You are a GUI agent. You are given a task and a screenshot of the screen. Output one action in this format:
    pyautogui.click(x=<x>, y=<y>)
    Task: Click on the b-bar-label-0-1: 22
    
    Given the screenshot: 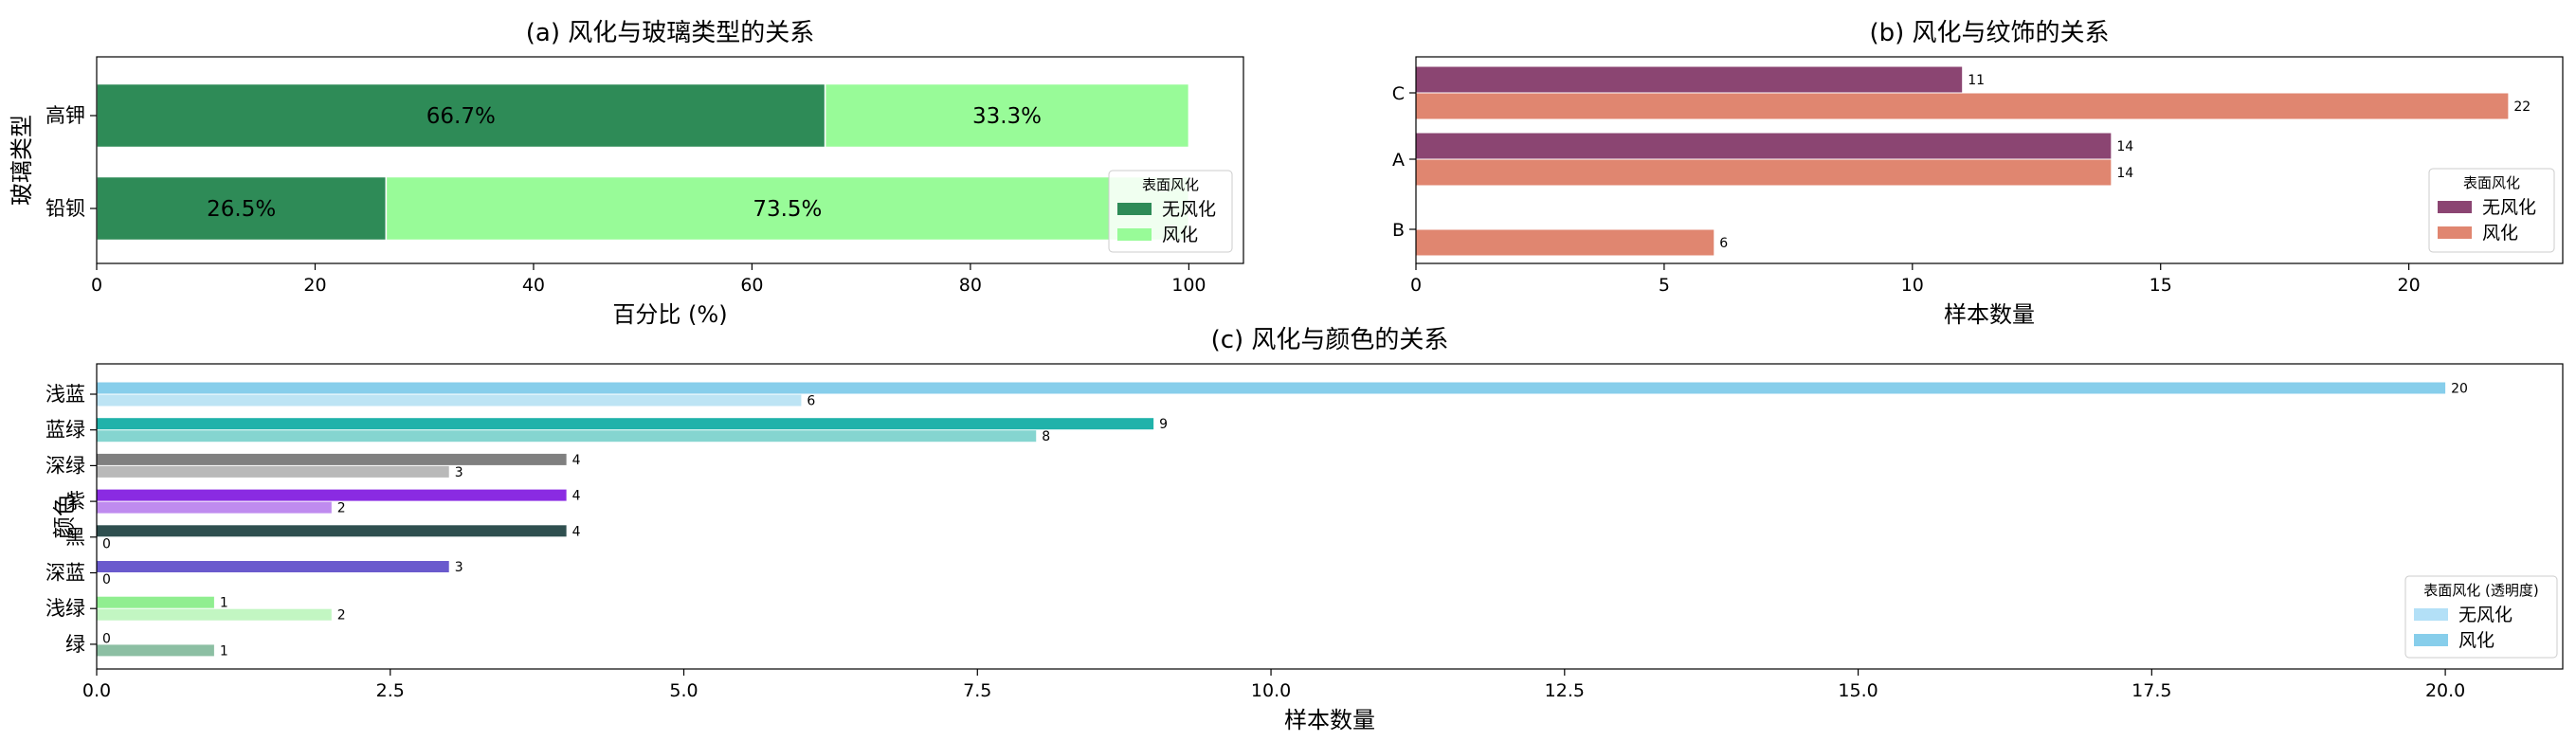 What is the action you would take?
    pyautogui.click(x=2522, y=107)
    